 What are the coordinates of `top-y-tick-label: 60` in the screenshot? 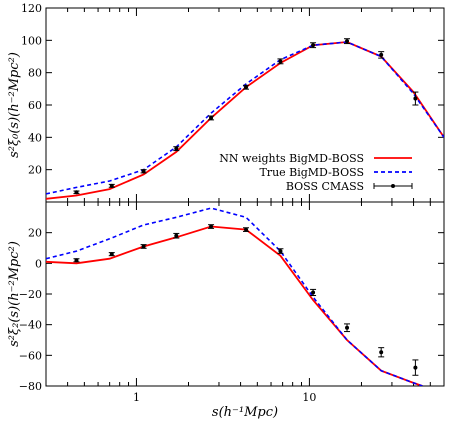 It's located at (35, 105).